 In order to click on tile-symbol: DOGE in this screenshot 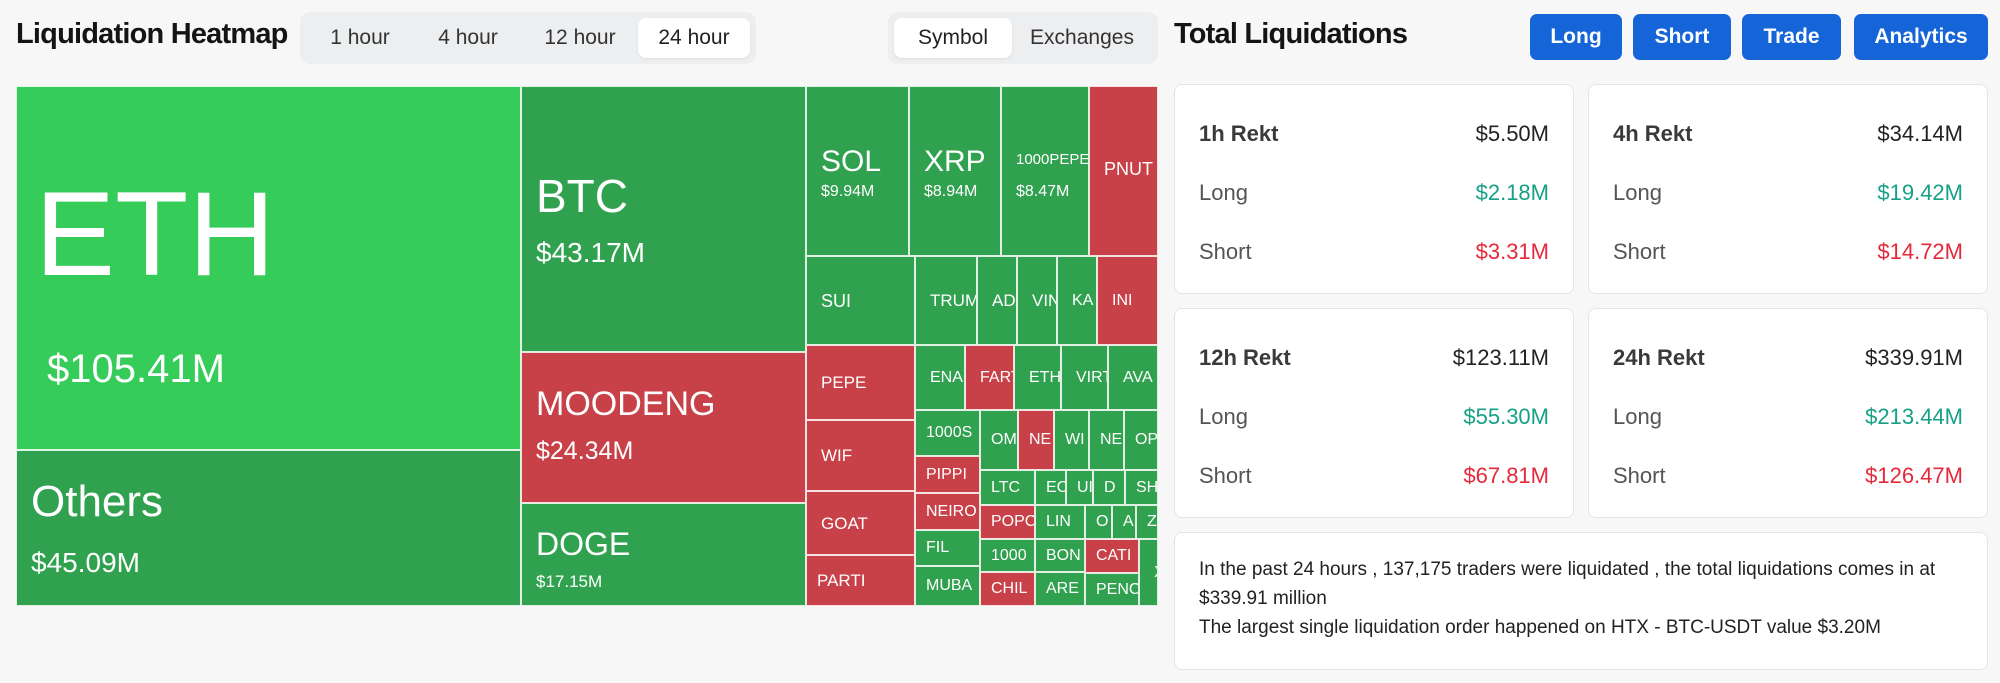, I will do `click(583, 544)`.